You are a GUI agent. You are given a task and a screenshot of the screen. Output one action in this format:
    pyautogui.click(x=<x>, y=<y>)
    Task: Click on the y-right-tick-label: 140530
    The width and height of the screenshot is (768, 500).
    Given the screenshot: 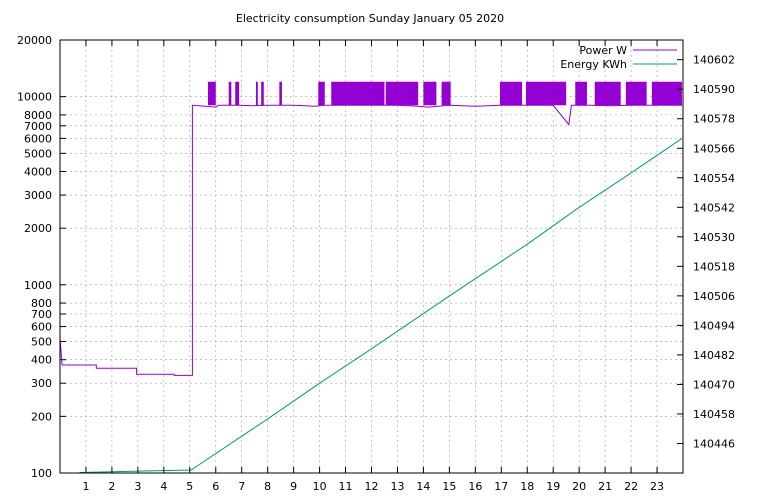 What is the action you would take?
    pyautogui.click(x=714, y=237)
    